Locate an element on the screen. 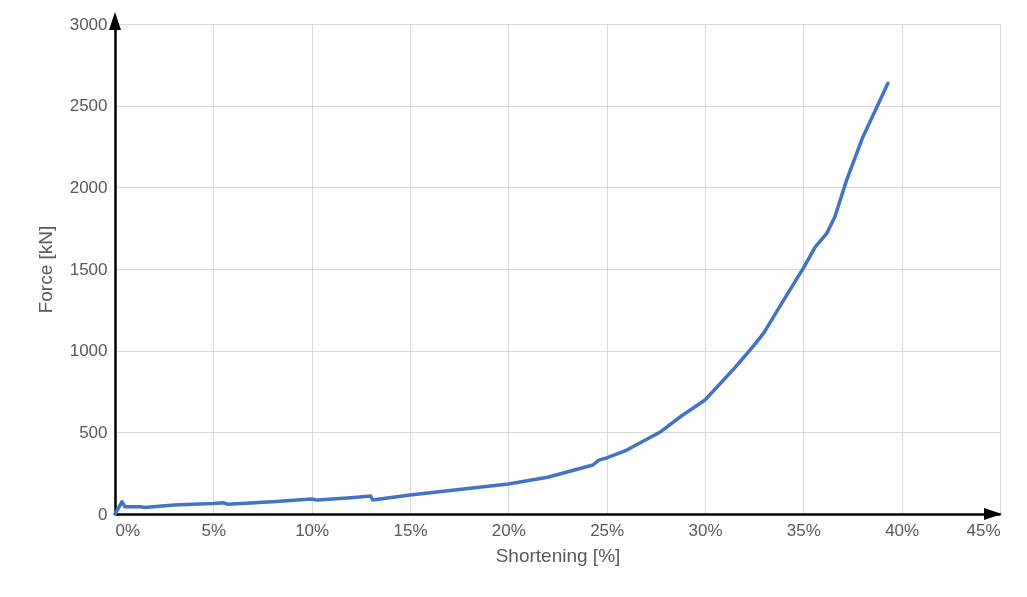  y-tick-label: 3000 is located at coordinates (88, 24).